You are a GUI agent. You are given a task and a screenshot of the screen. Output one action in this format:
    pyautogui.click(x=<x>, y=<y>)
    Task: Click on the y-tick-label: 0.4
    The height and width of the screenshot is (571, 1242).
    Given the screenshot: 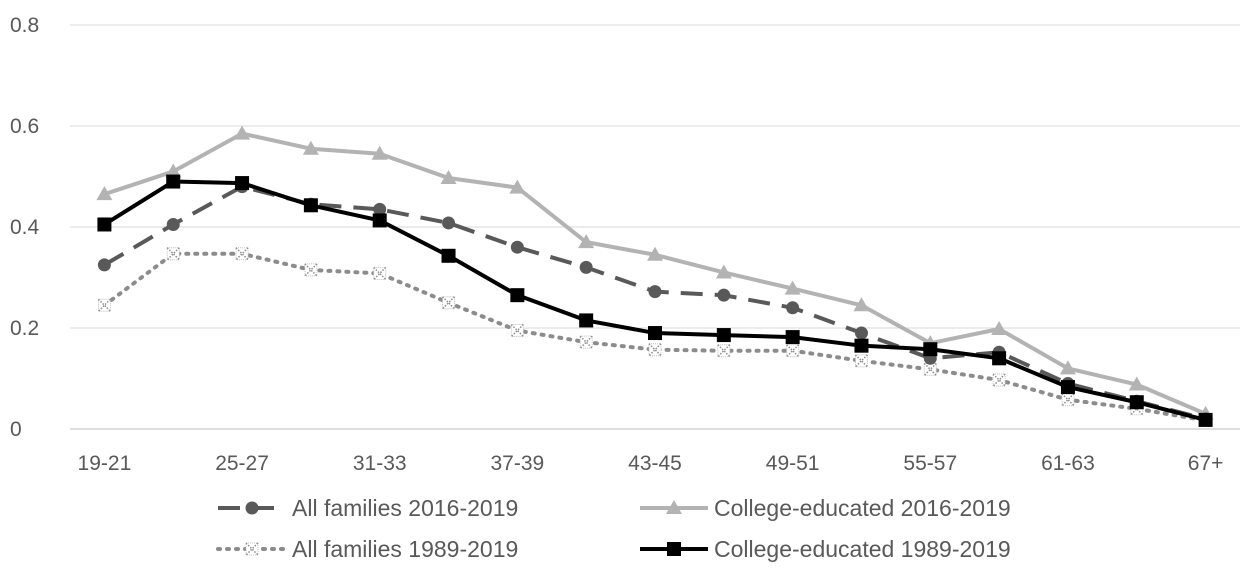 What is the action you would take?
    pyautogui.click(x=25, y=227)
    